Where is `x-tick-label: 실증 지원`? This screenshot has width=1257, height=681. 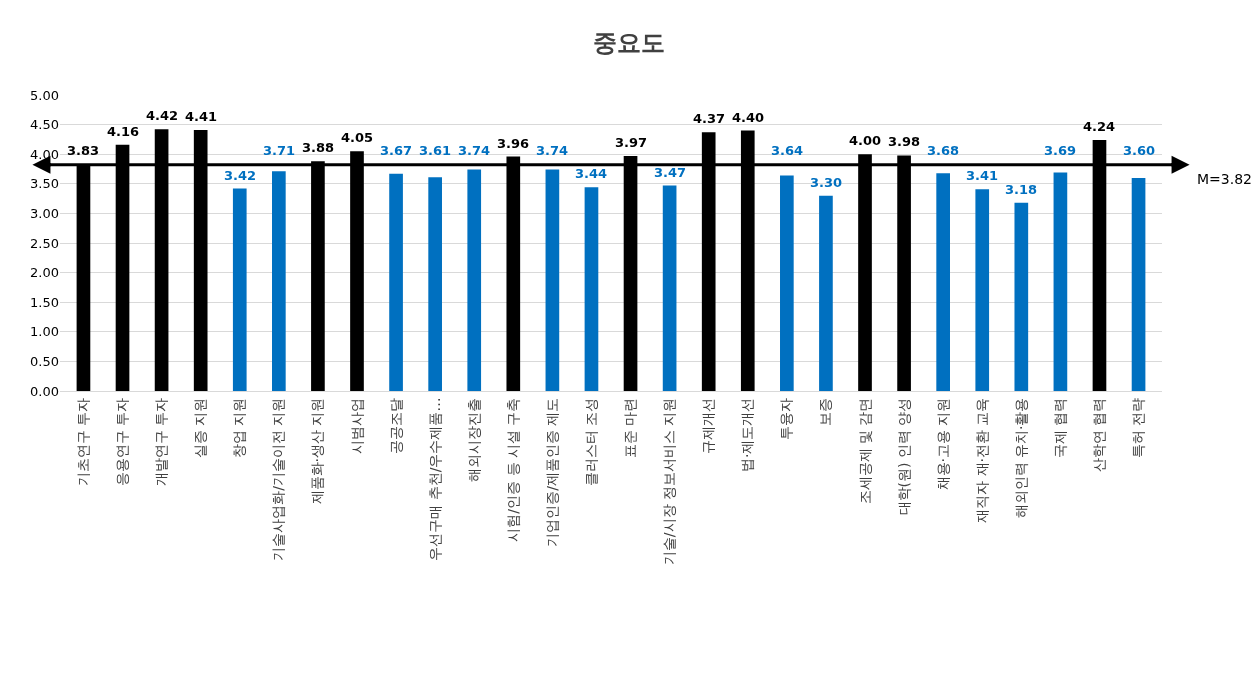
x-tick-label: 실증 지원 is located at coordinates (200, 428).